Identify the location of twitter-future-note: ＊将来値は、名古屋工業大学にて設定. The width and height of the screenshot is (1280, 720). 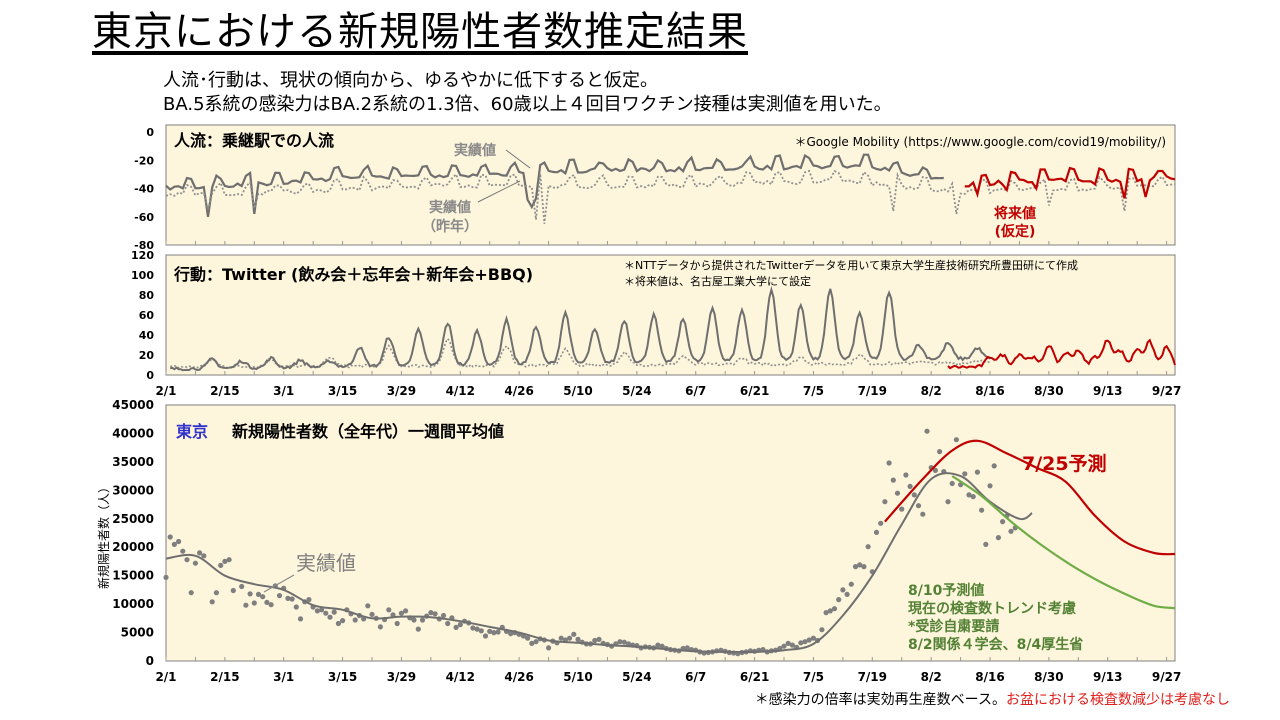
(717, 281).